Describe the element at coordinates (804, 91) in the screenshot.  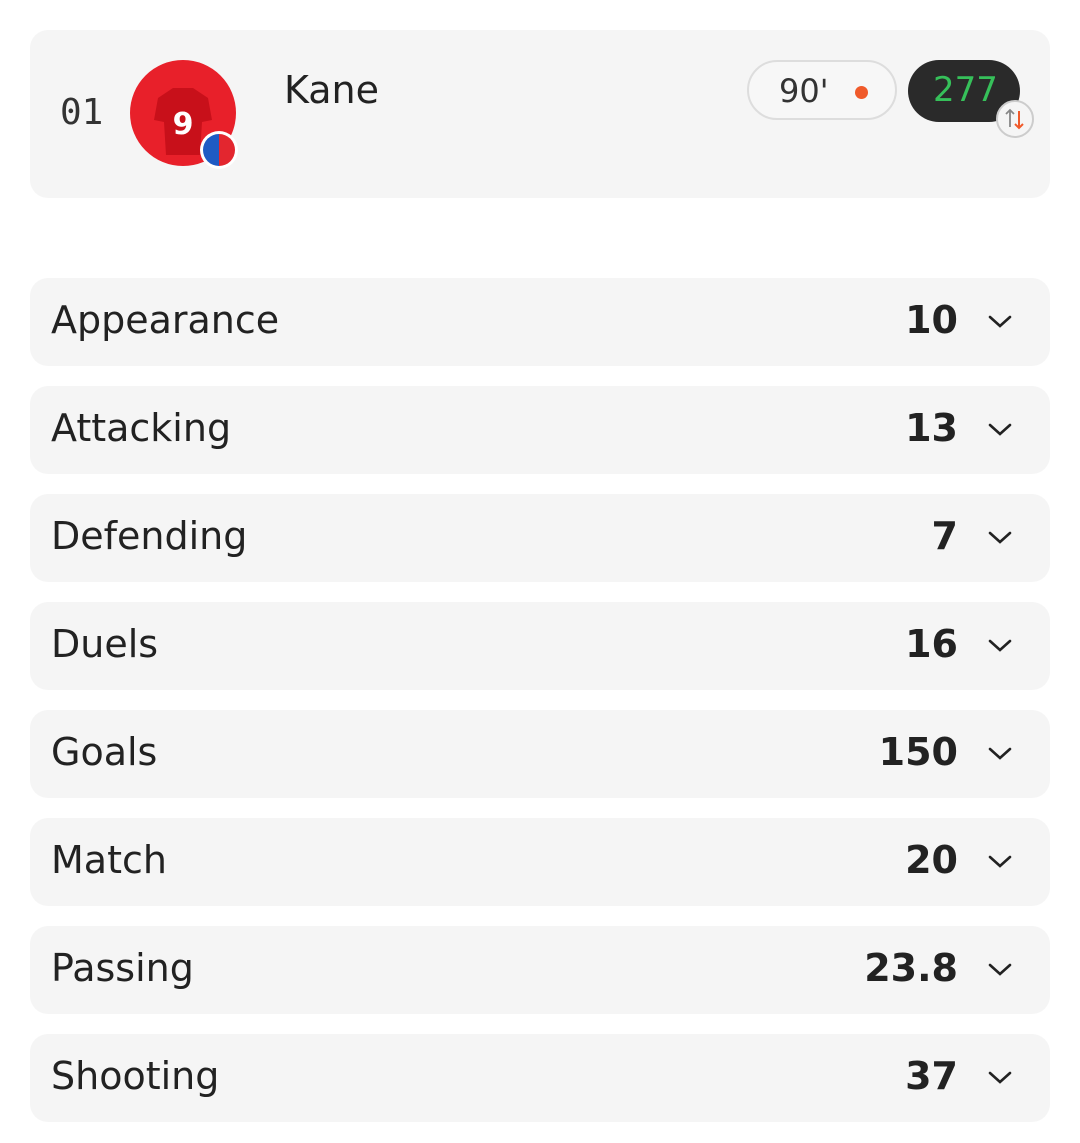
I see `minutes: 90'` at that location.